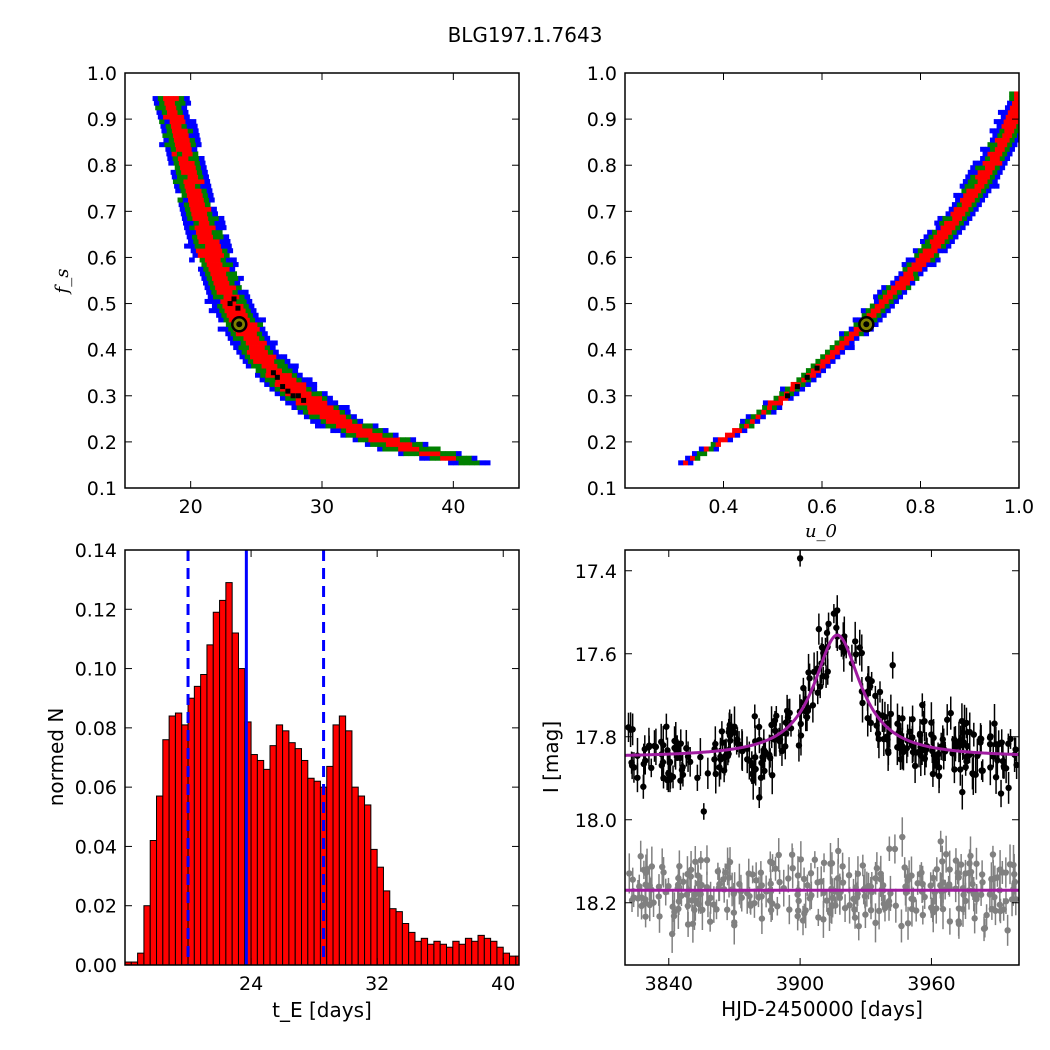 This screenshot has height=1050, width=1050. What do you see at coordinates (56, 757) in the screenshot?
I see `te-histogram-ylabel: normed N` at bounding box center [56, 757].